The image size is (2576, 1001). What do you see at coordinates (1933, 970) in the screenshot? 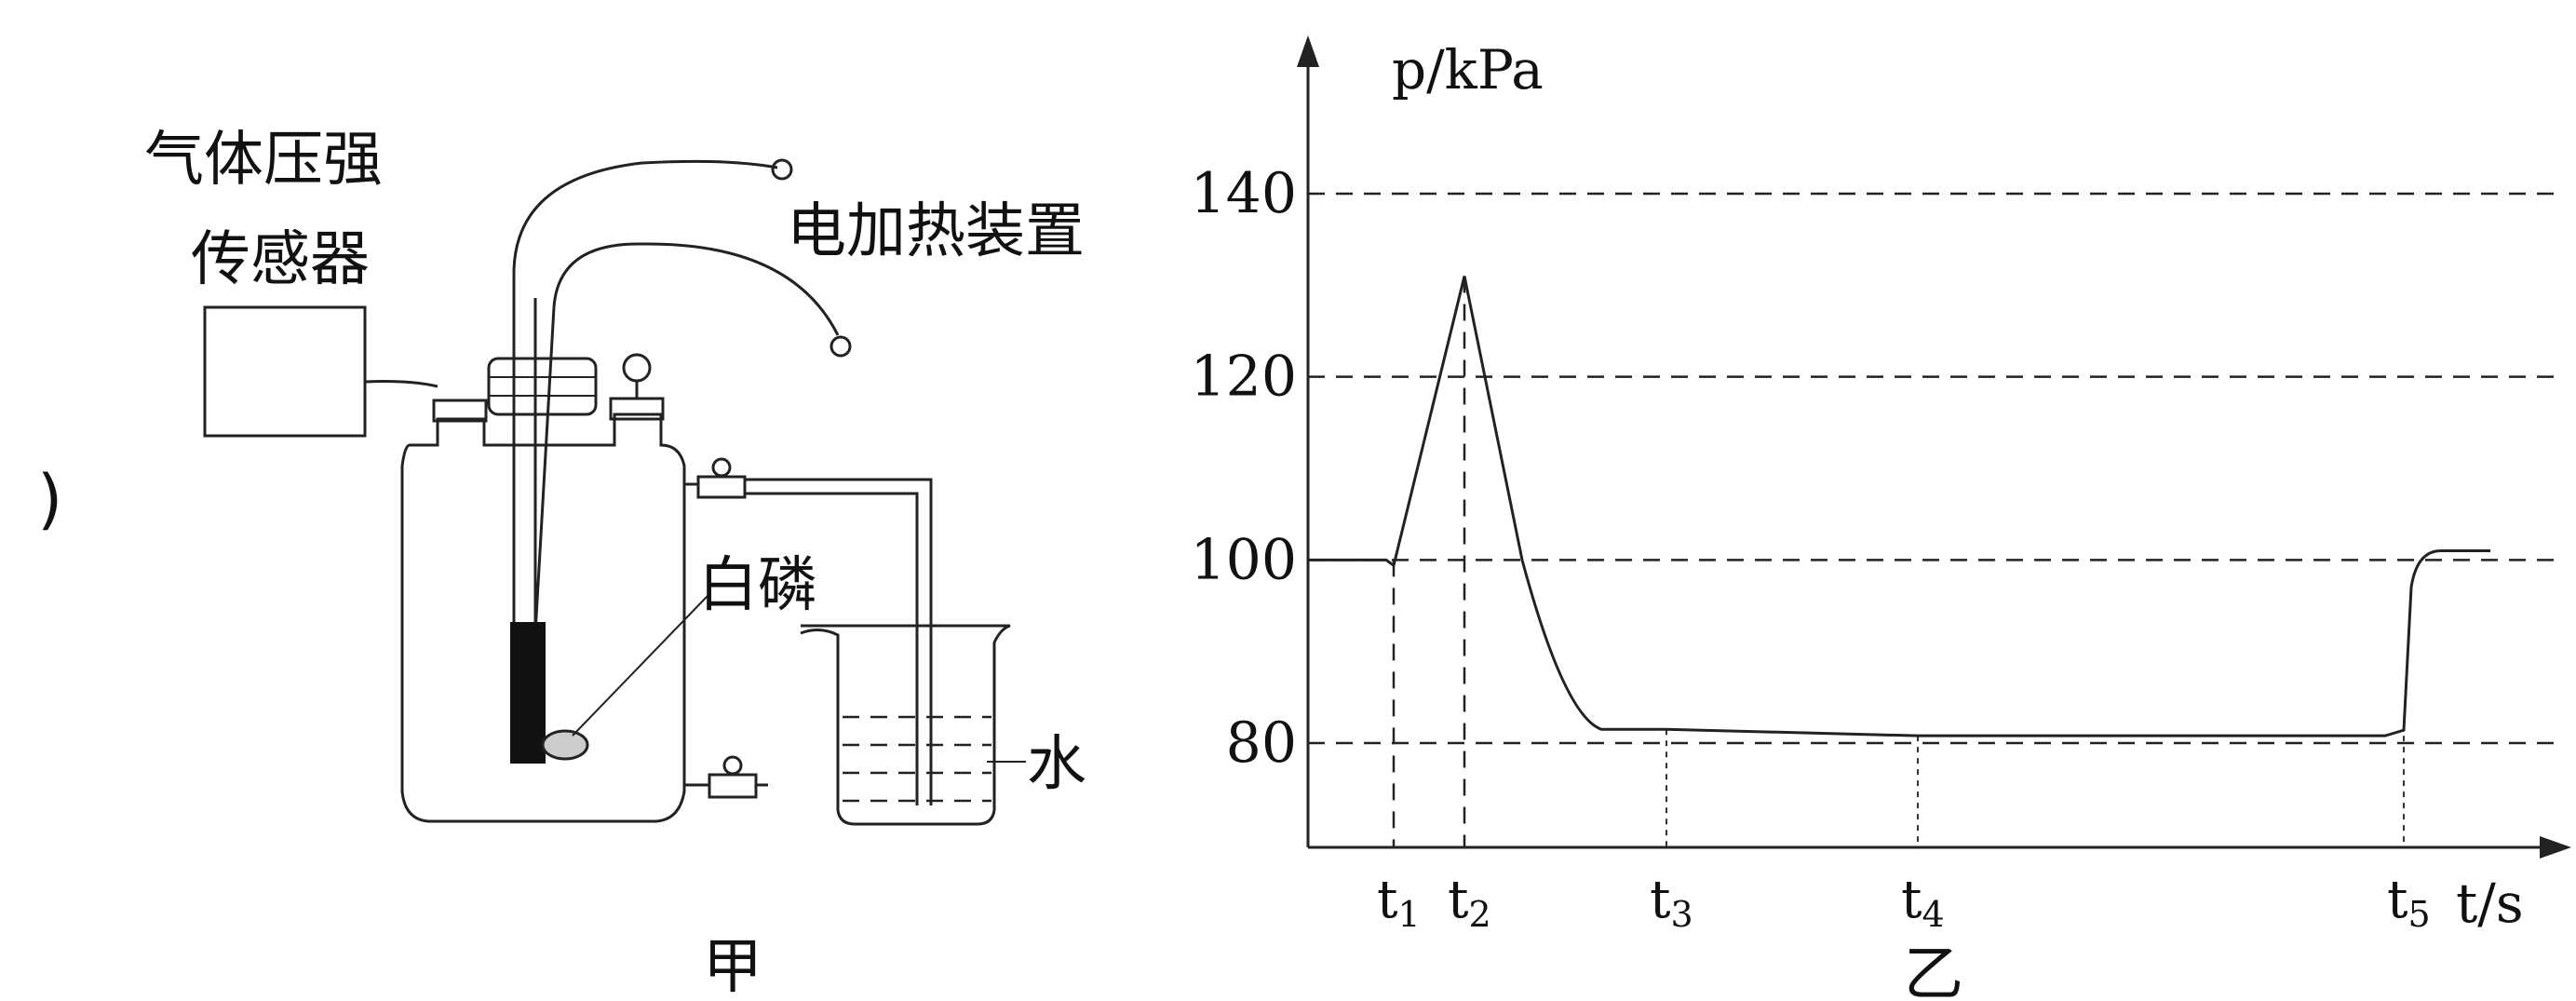
I see `chart-caption: 乙` at bounding box center [1933, 970].